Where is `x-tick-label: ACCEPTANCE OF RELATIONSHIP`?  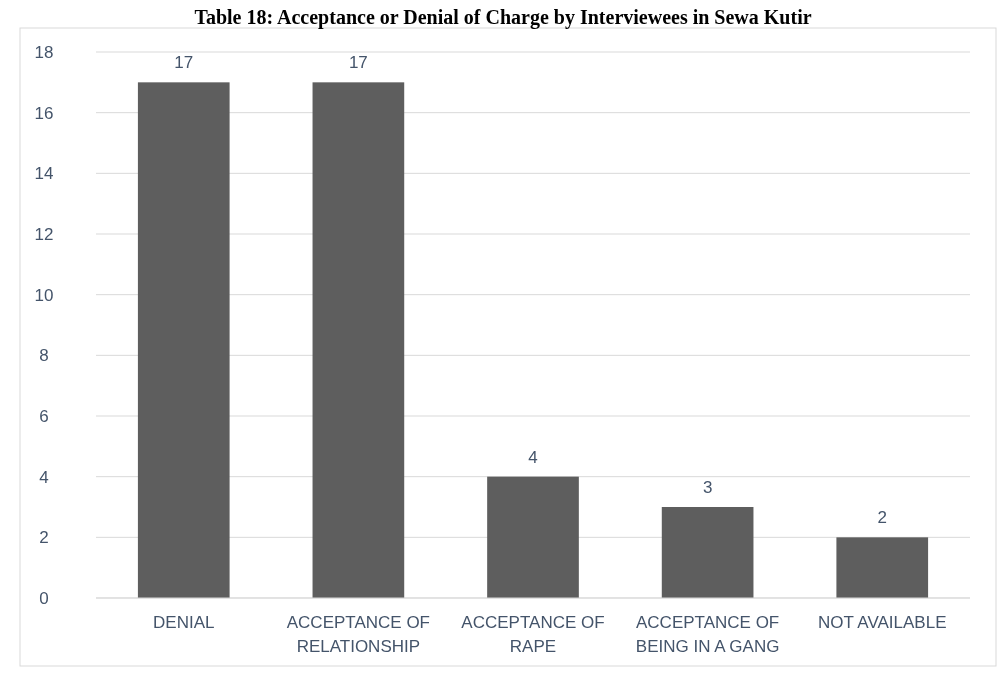 x-tick-label: ACCEPTANCE OF RELATIONSHIP is located at coordinates (358, 634).